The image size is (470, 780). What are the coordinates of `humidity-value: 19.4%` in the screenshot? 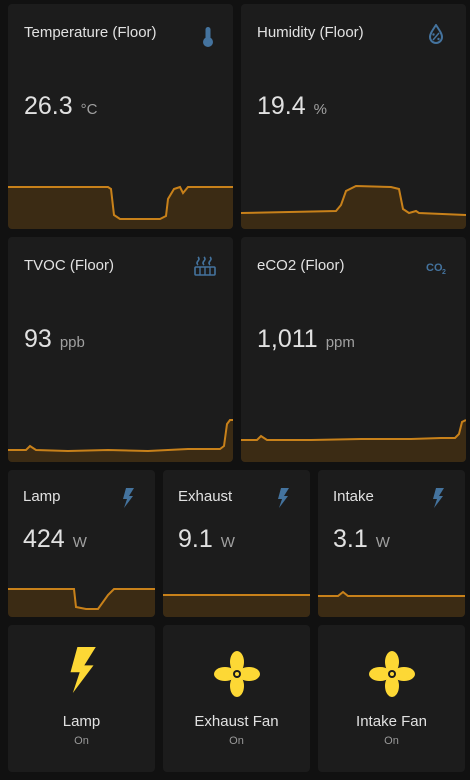 It's located at (292, 106).